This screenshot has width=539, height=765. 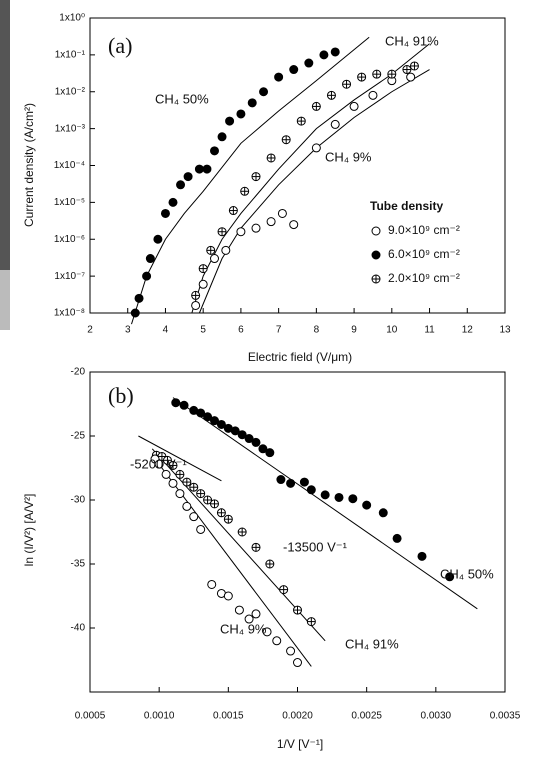 I want to click on legend-marker-shape, so click(x=376, y=255).